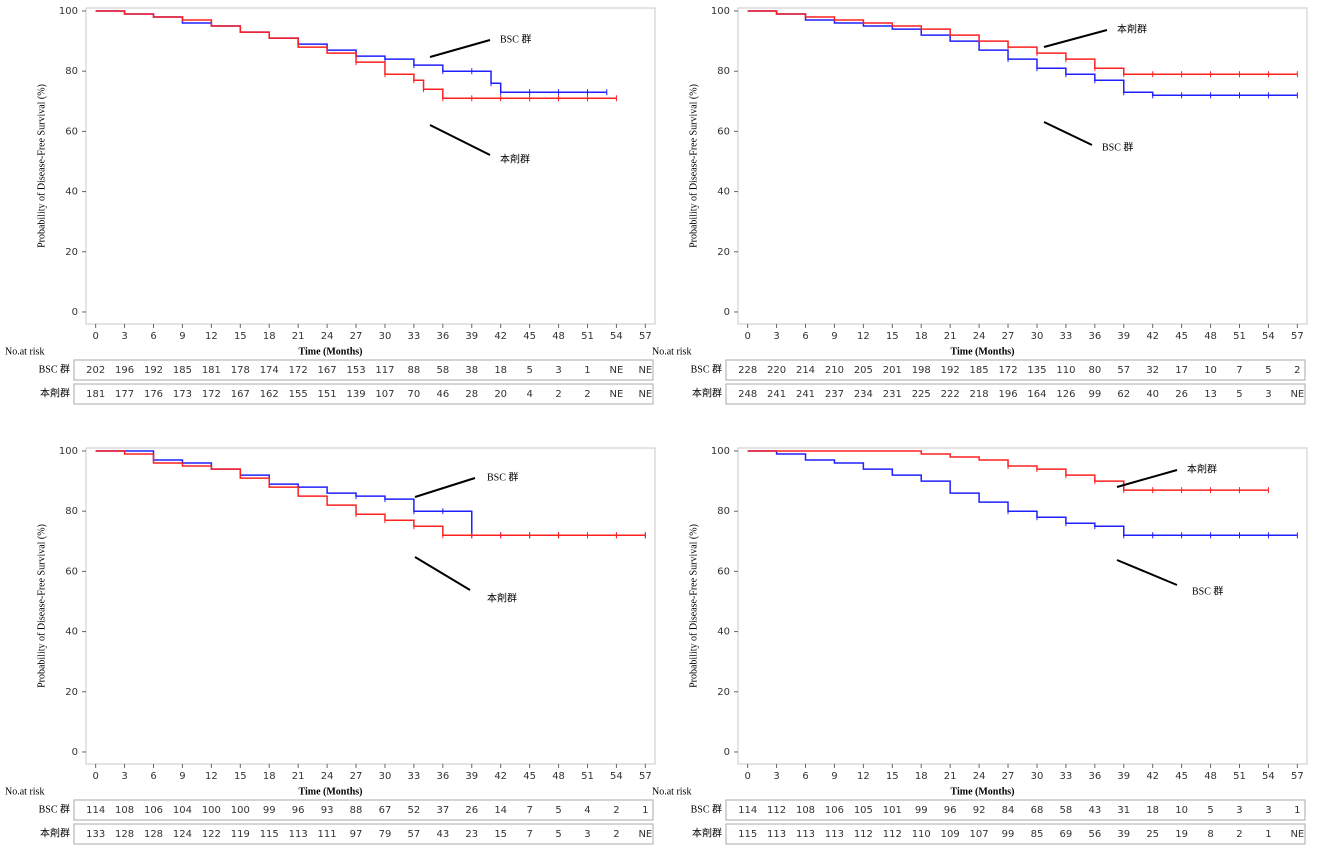 Image resolution: width=1327 pixels, height=850 pixels. I want to click on risk-count: 220, so click(776, 370).